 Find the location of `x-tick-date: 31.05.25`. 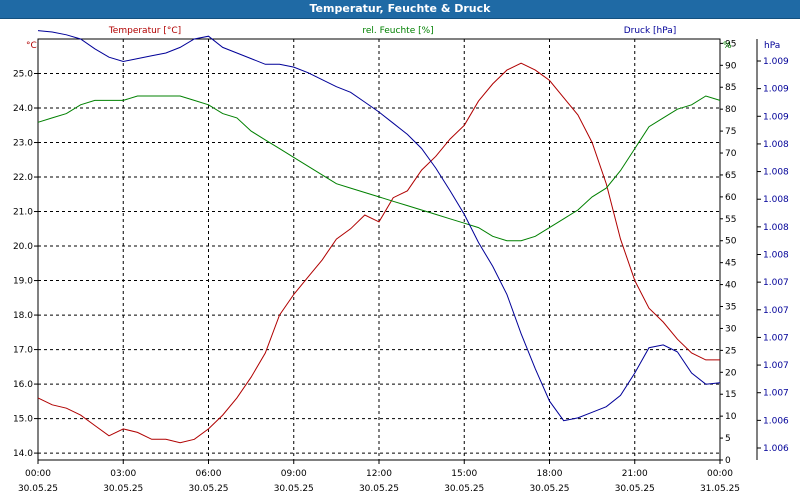

x-tick-date: 31.05.25 is located at coordinates (720, 489).